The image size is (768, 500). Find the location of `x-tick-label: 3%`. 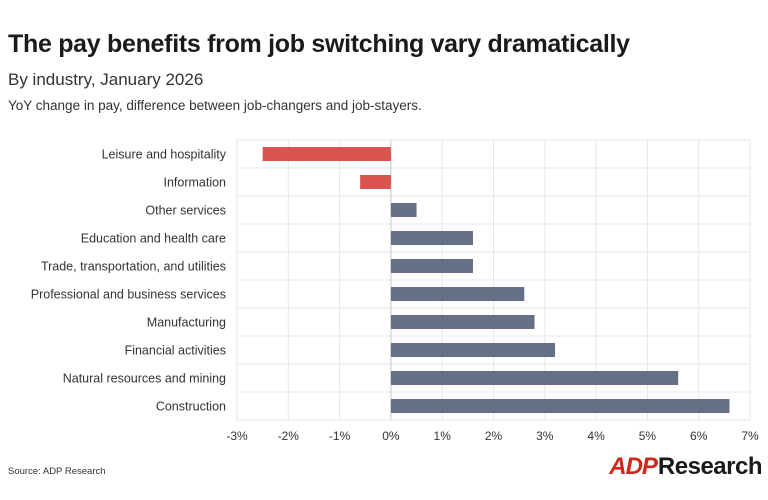

x-tick-label: 3% is located at coordinates (545, 434).